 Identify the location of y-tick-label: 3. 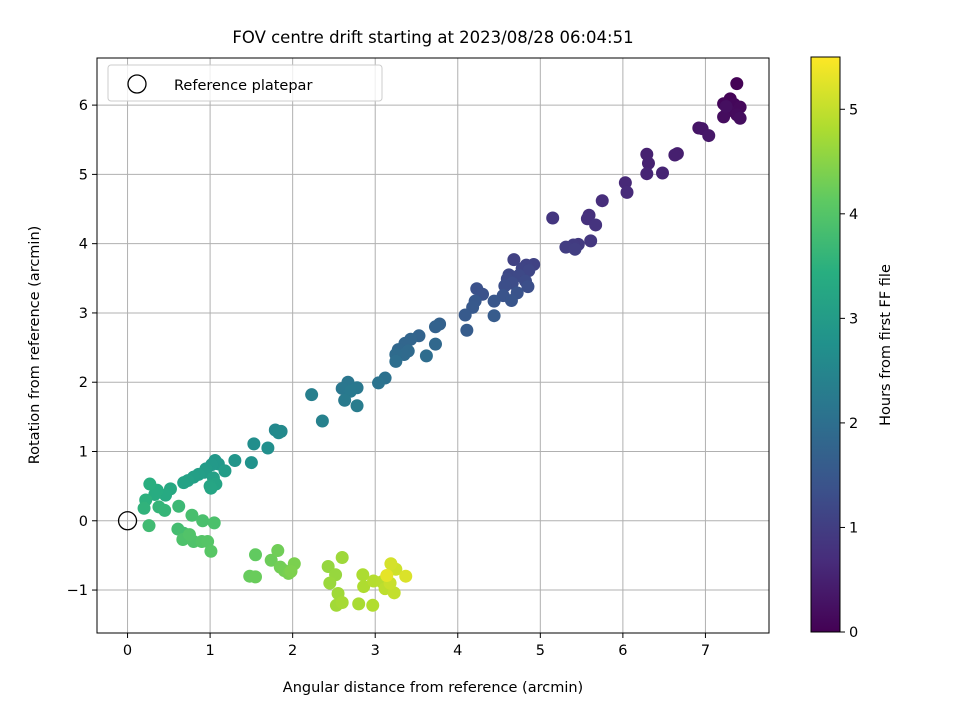
(83, 314).